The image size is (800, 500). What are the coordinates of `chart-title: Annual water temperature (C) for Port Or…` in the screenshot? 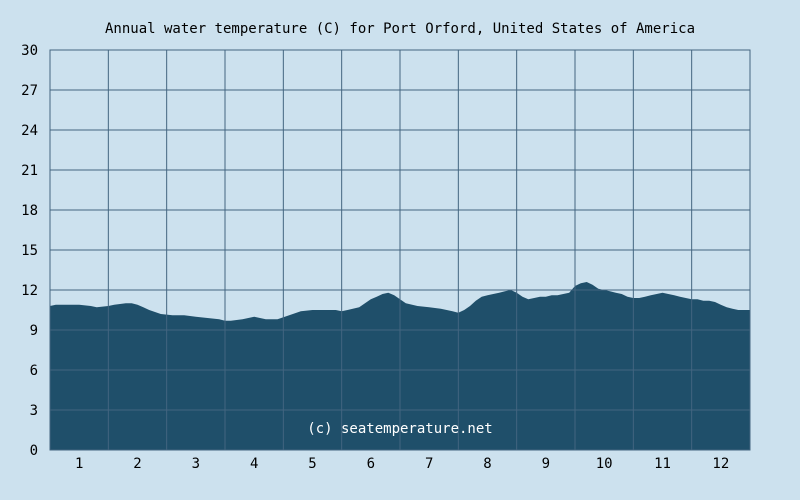 It's located at (400, 29).